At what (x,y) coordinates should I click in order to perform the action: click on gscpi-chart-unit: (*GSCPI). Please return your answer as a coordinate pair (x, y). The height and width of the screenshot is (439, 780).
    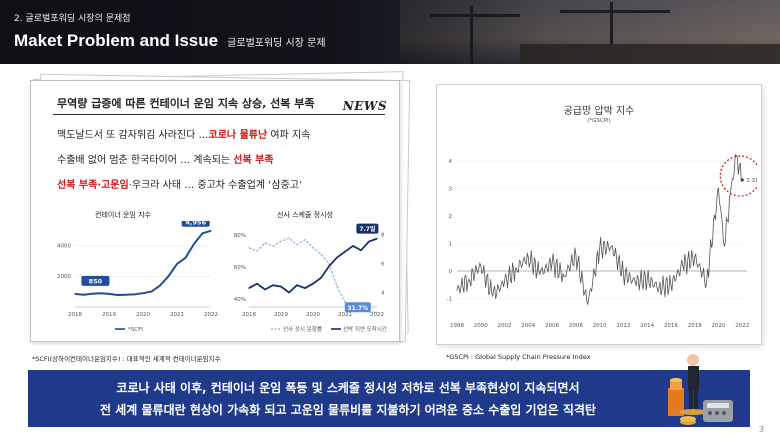
    Looking at the image, I should click on (599, 121).